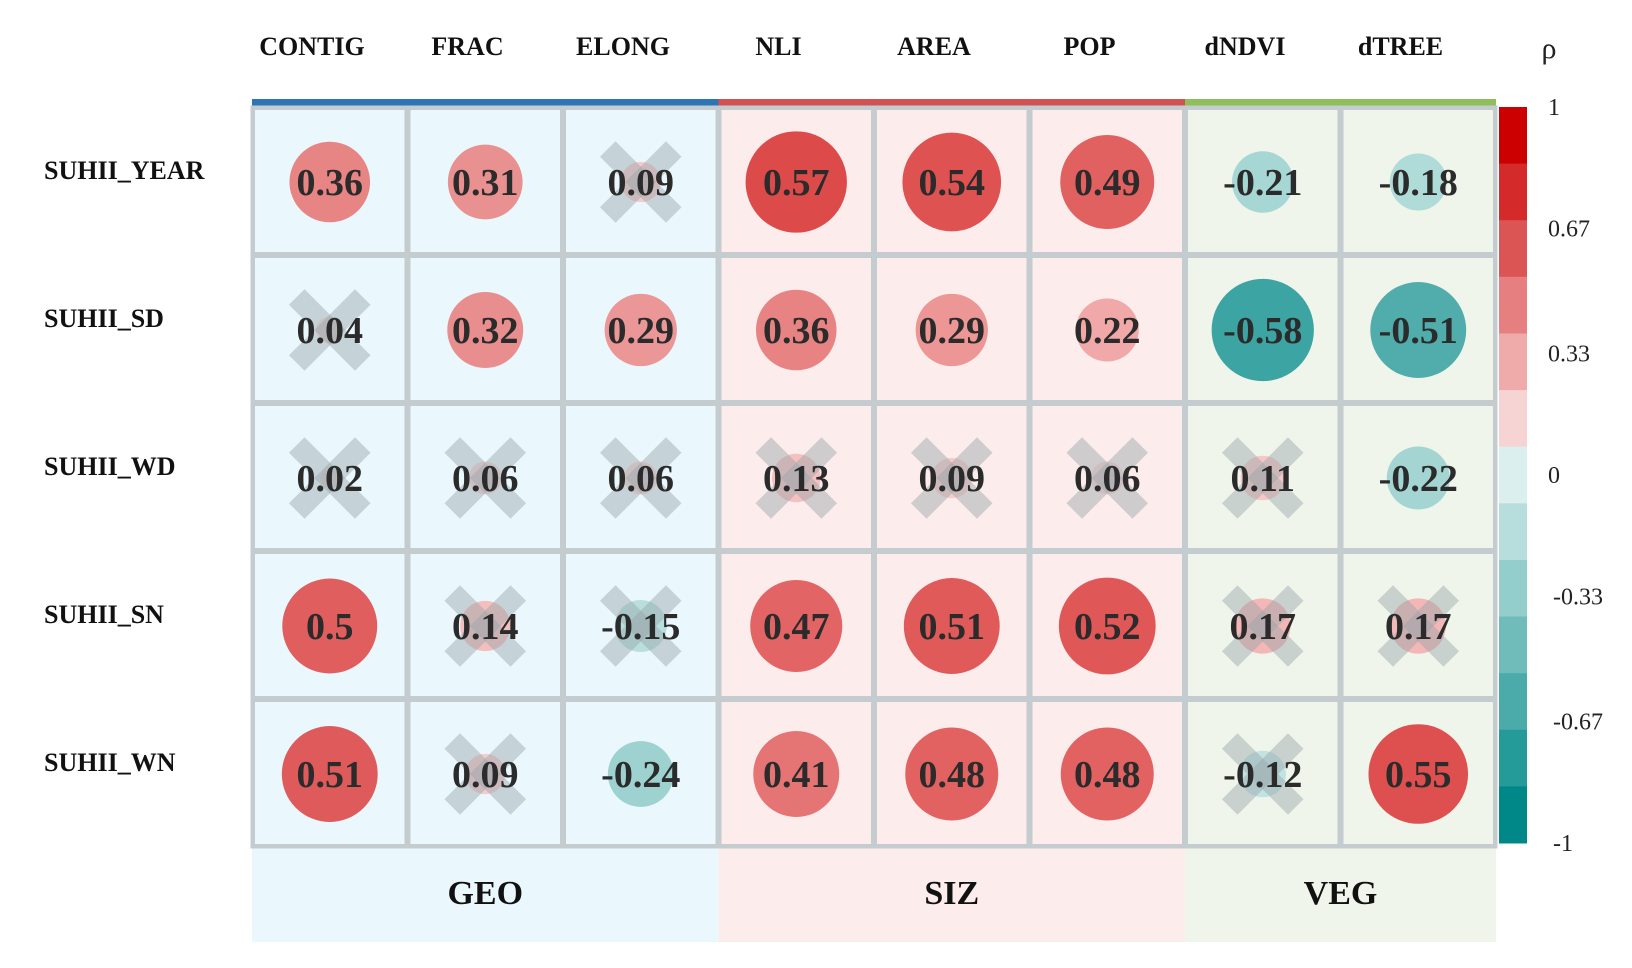 The width and height of the screenshot is (1632, 968). Describe the element at coordinates (109, 466) in the screenshot. I see `row-label-suhii-wd: SUHII_WD` at that location.